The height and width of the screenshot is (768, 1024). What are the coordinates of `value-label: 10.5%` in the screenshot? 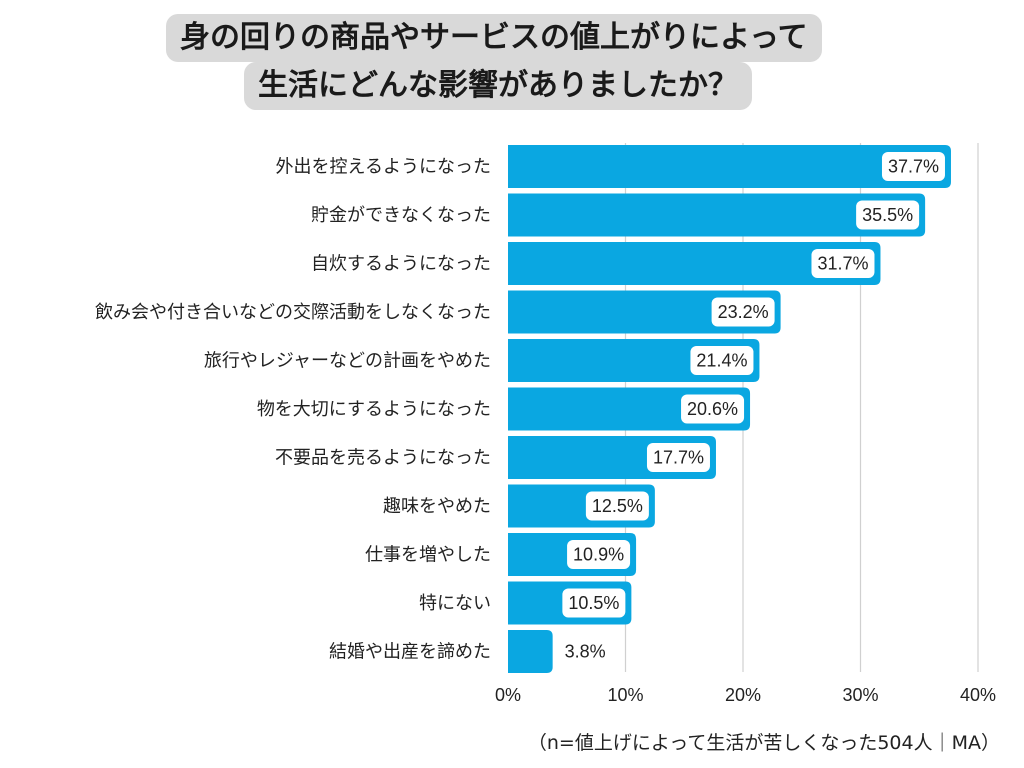 It's located at (593, 603).